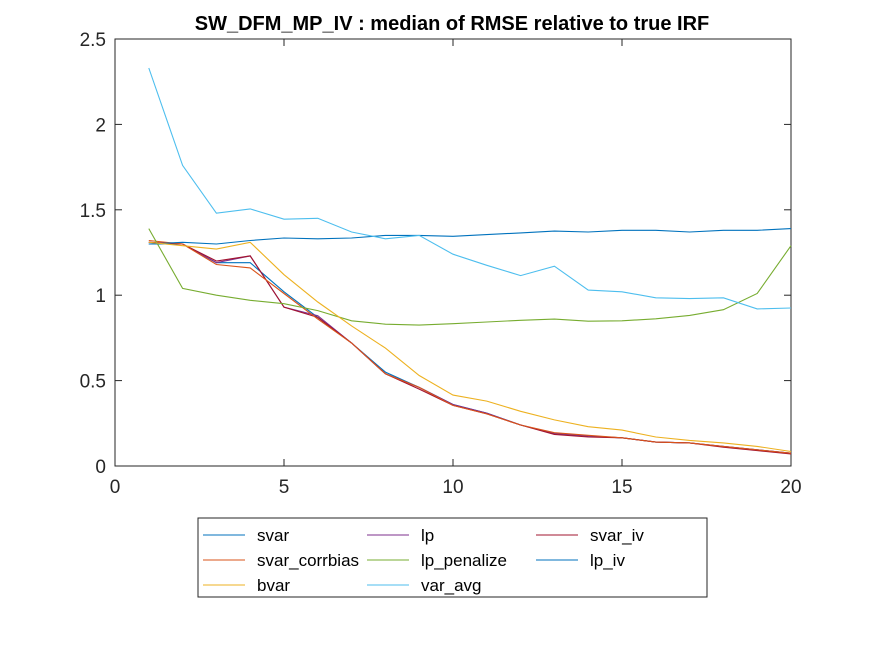  I want to click on legend-label-lp-iv: lp_iv, so click(607, 560).